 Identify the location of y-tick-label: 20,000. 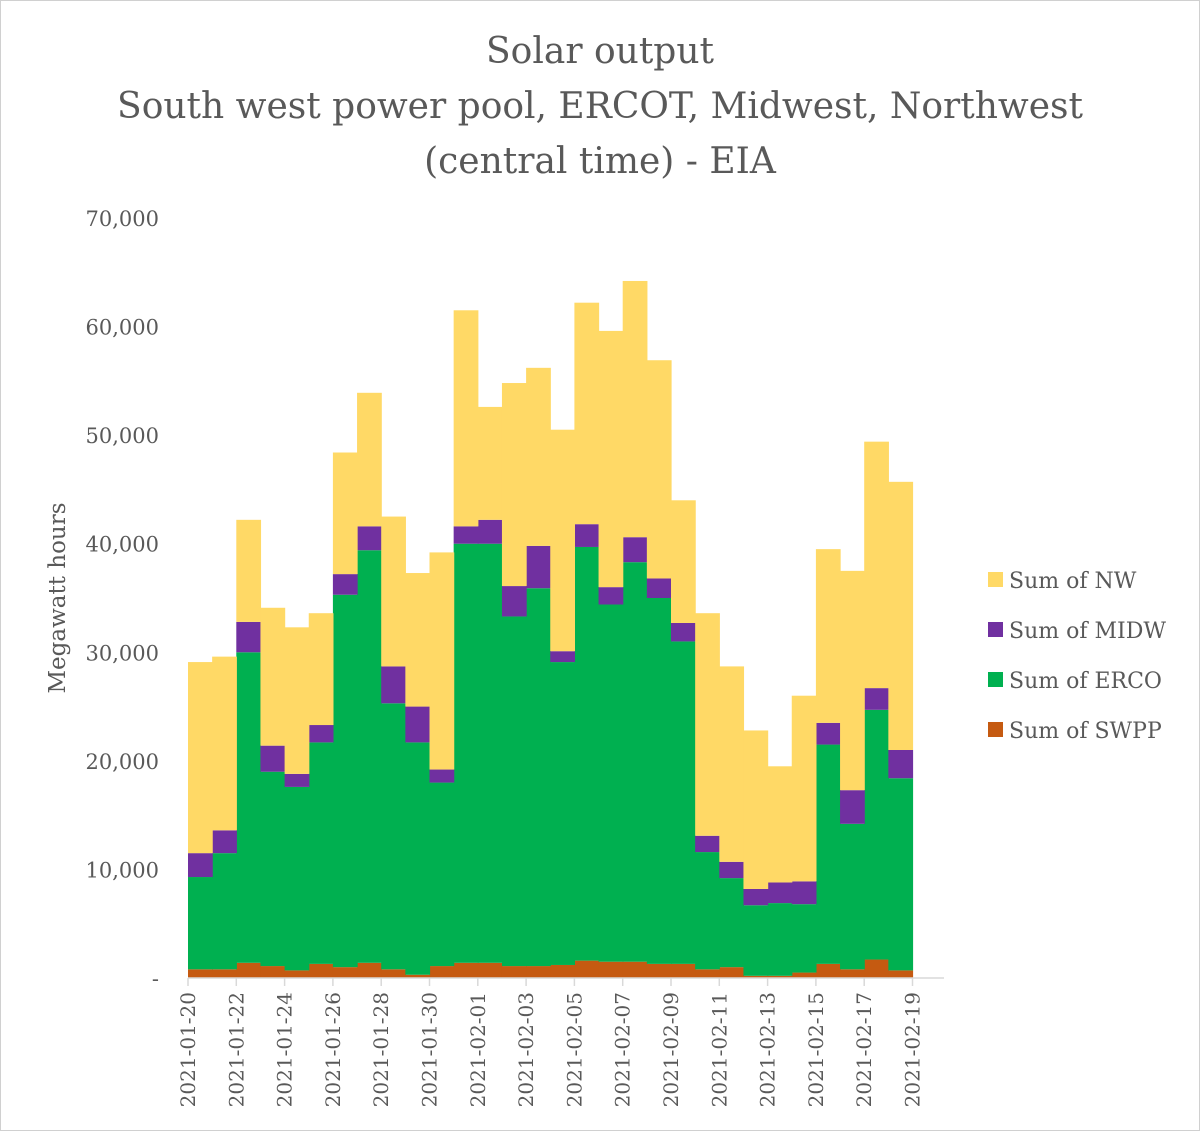
(122, 762).